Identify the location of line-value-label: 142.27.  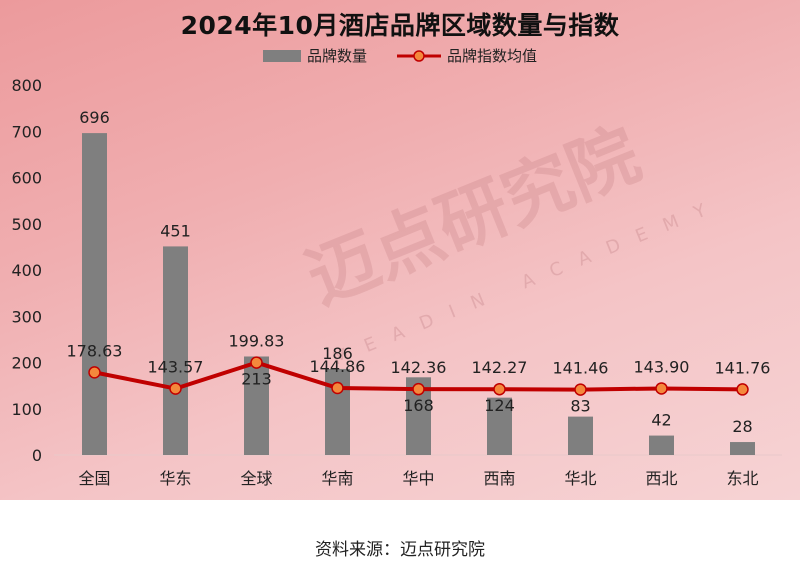
(500, 367).